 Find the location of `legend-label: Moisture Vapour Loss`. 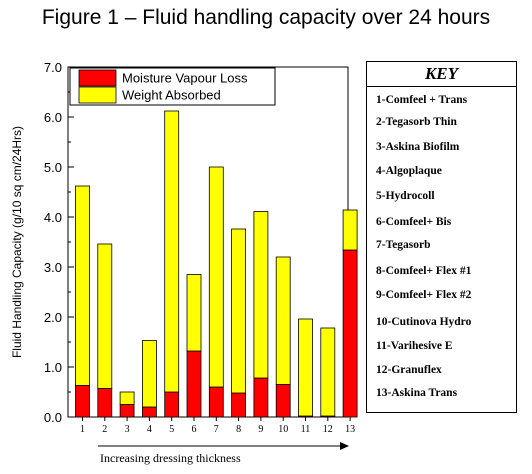

legend-label: Moisture Vapour Loss is located at coordinates (185, 78).